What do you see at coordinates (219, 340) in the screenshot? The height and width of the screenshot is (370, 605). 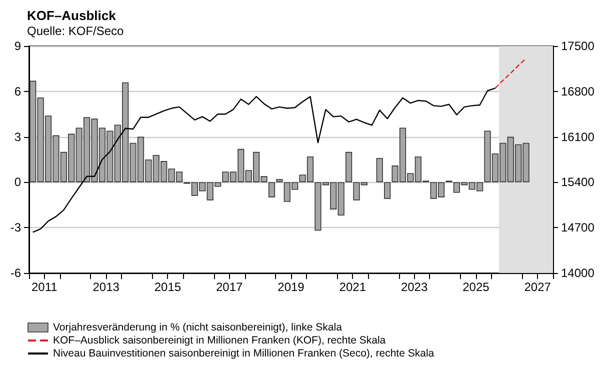 I see `legend-label: KOF–Ausblick saisonbereinigt in Millionen Franken (KOF), rechte Skala` at bounding box center [219, 340].